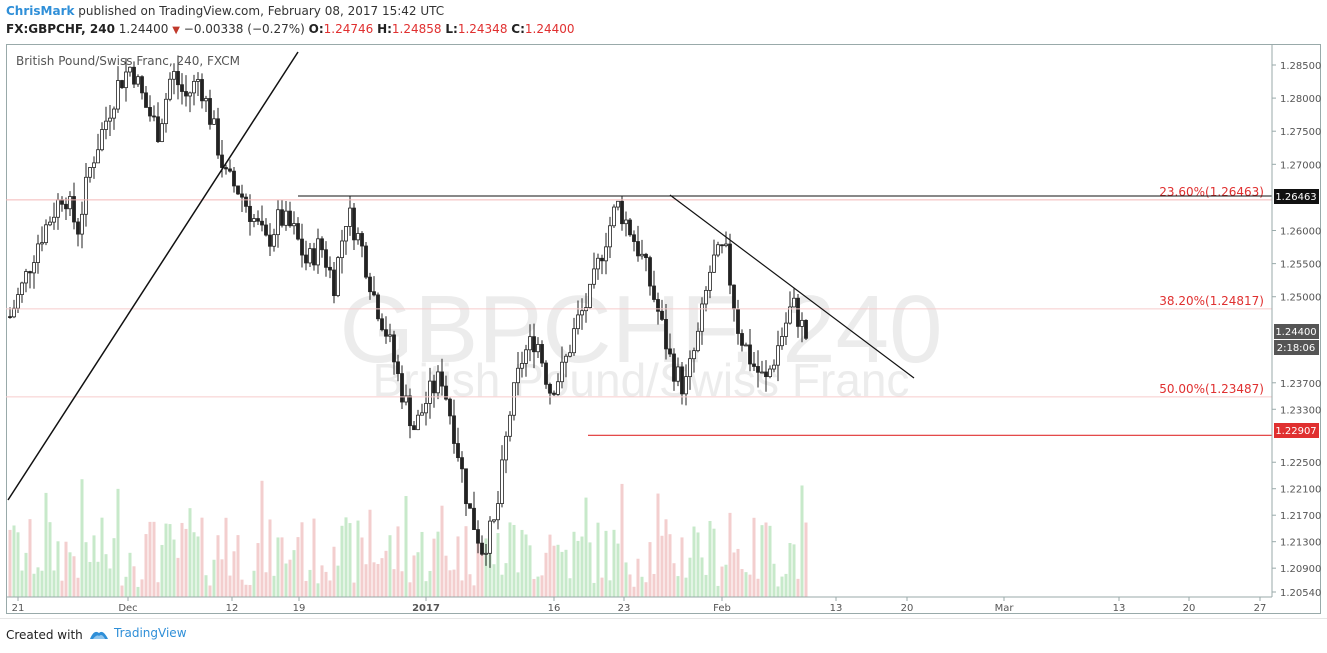  What do you see at coordinates (40, 11) in the screenshot?
I see `author-link: ChrisMark` at bounding box center [40, 11].